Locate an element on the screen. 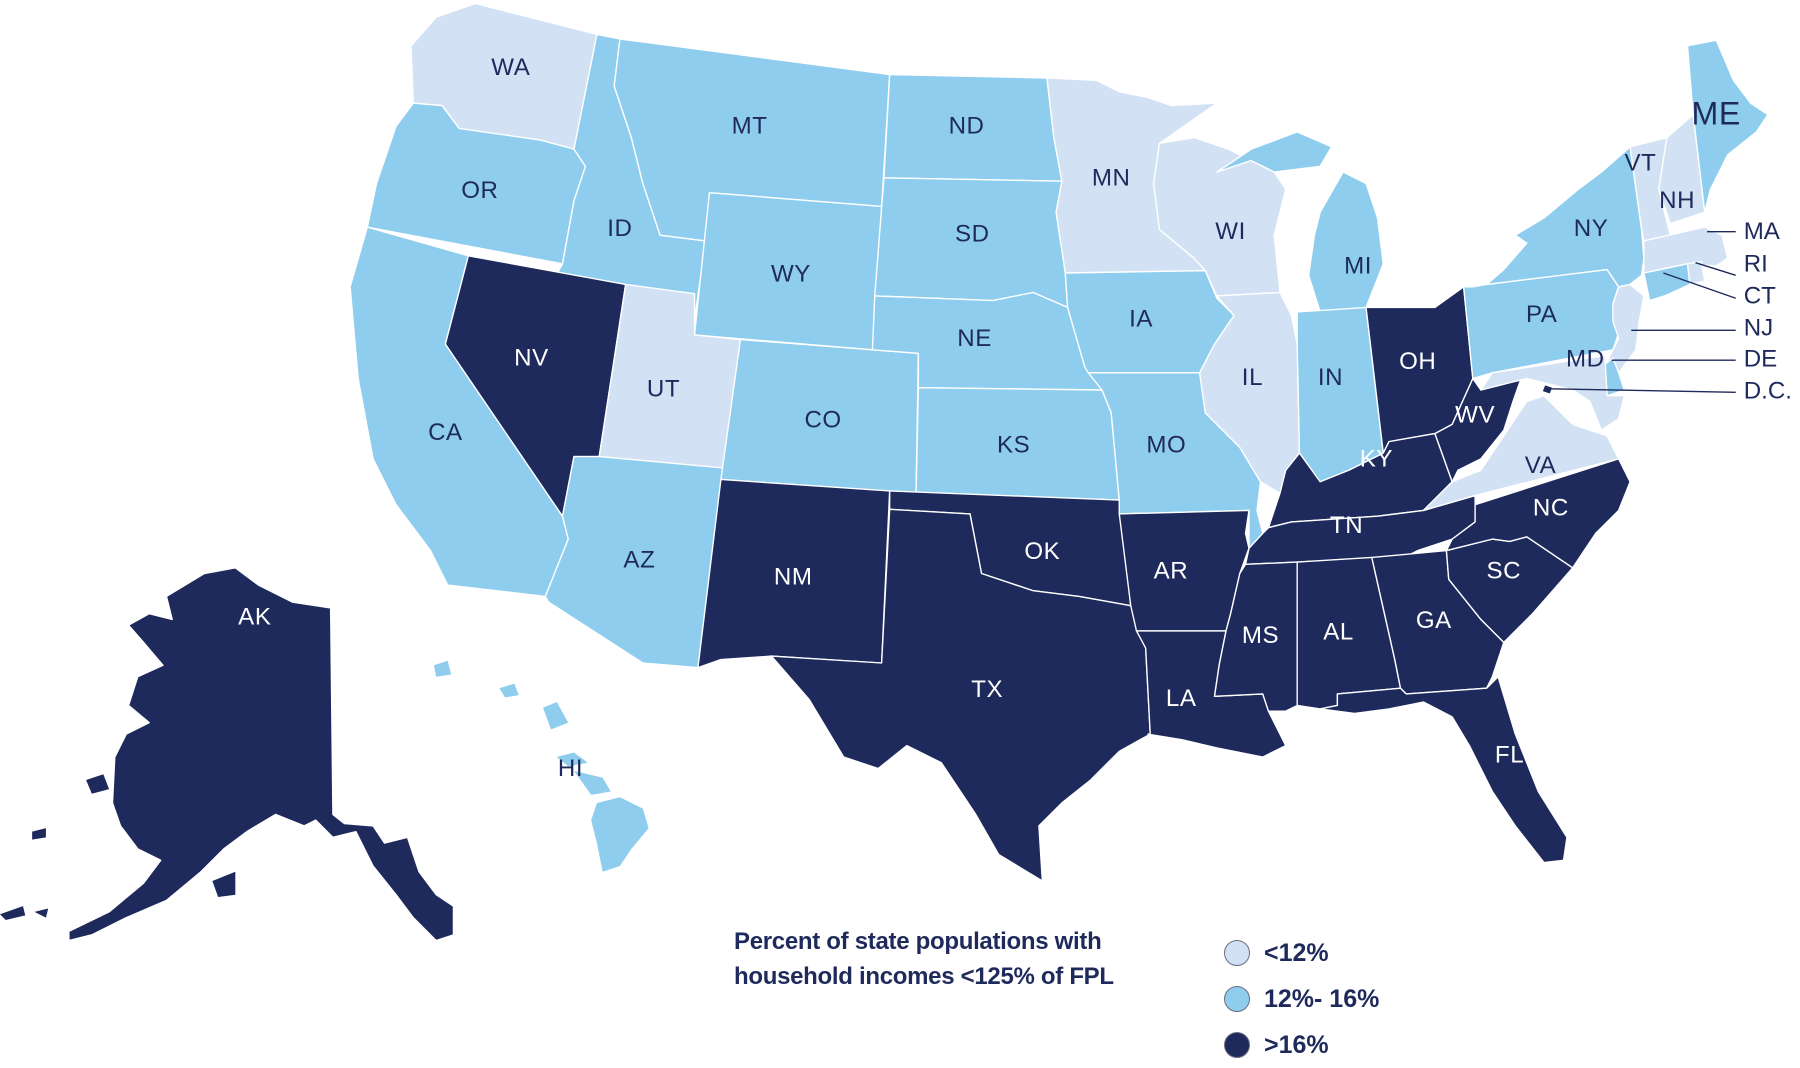 This screenshot has height=1068, width=1800. external-labels: MA RI CT NJ DE D.C. is located at coordinates (1768, 311).